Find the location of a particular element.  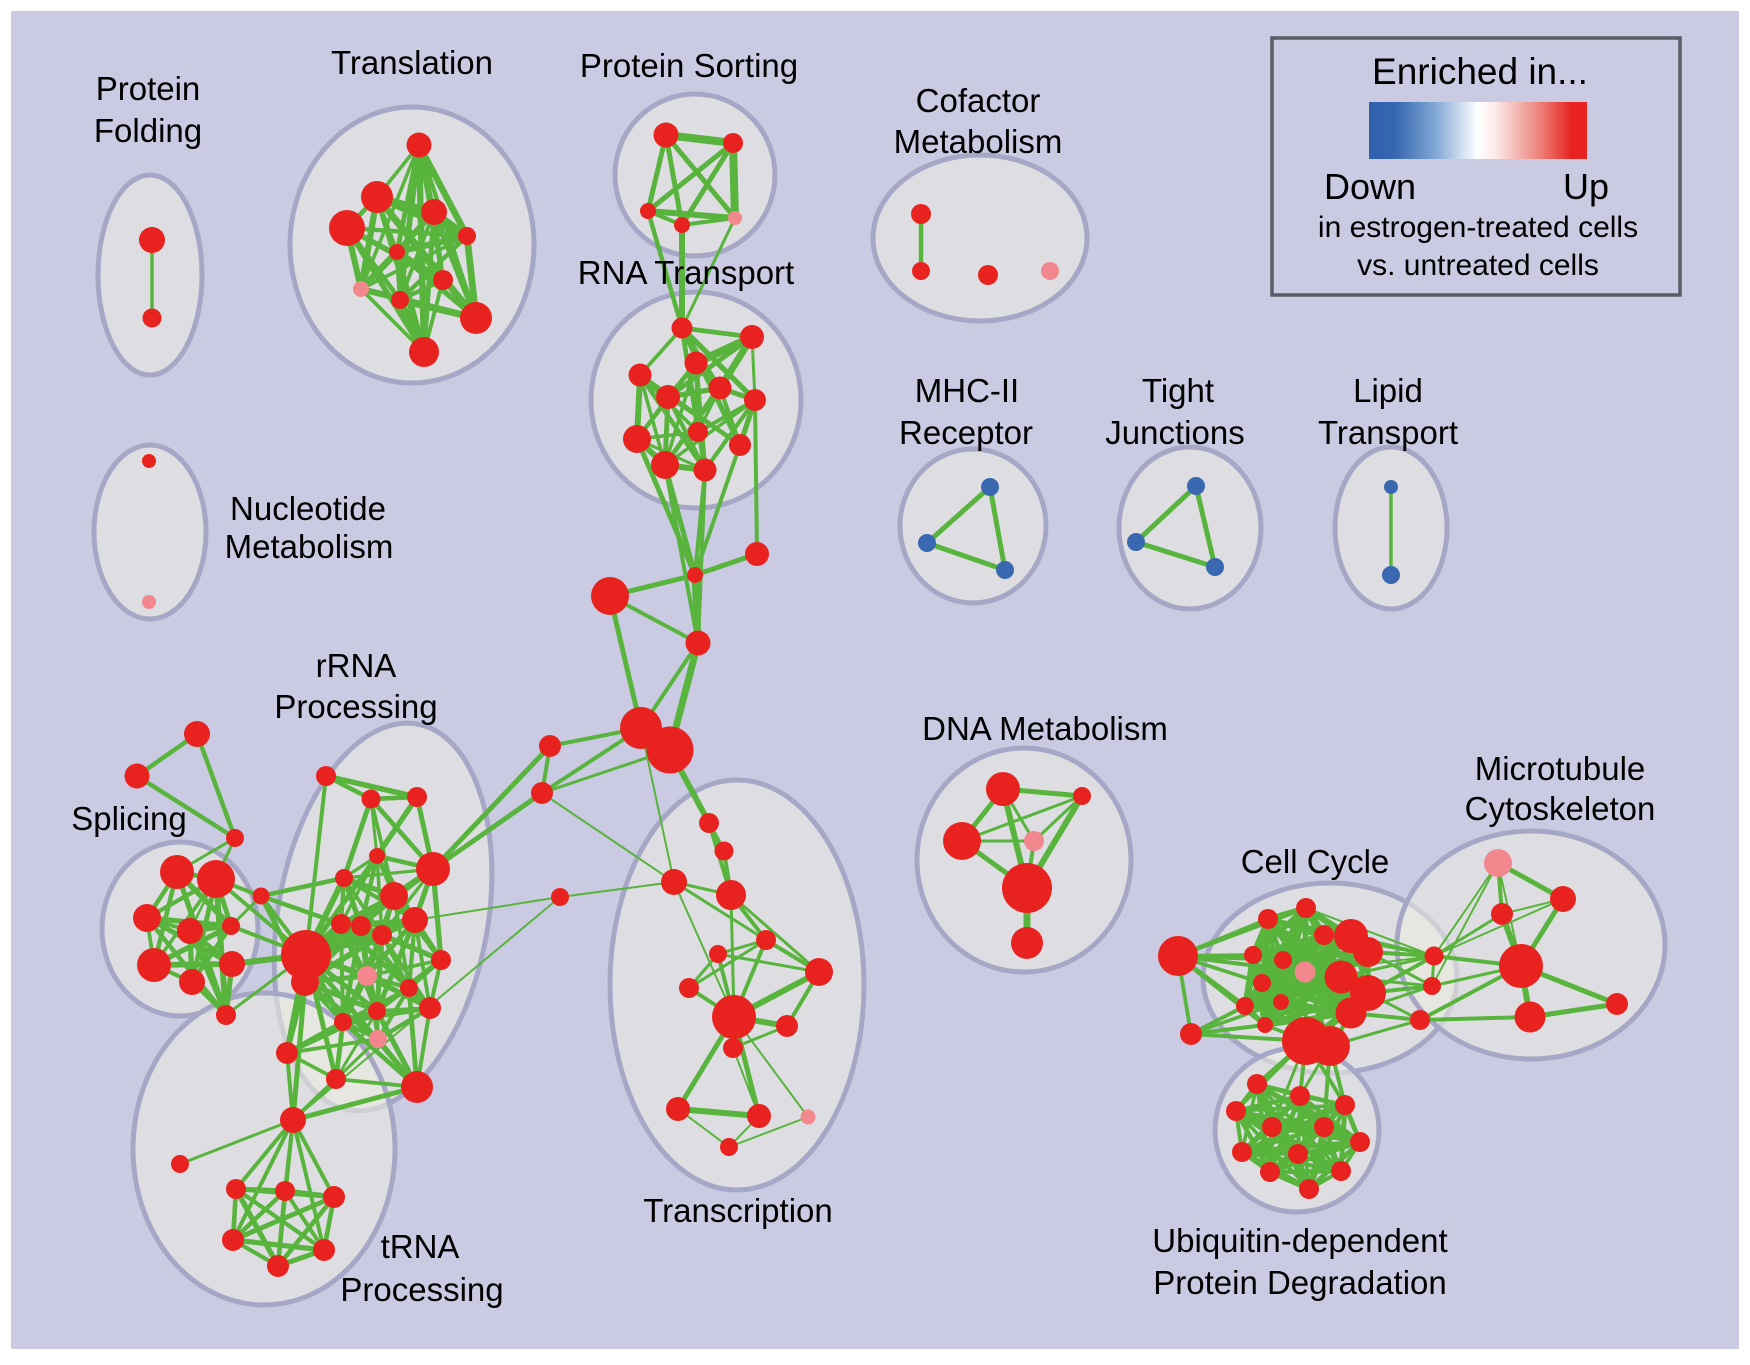

svg-text: Nucleotide is located at coordinates (308, 508).